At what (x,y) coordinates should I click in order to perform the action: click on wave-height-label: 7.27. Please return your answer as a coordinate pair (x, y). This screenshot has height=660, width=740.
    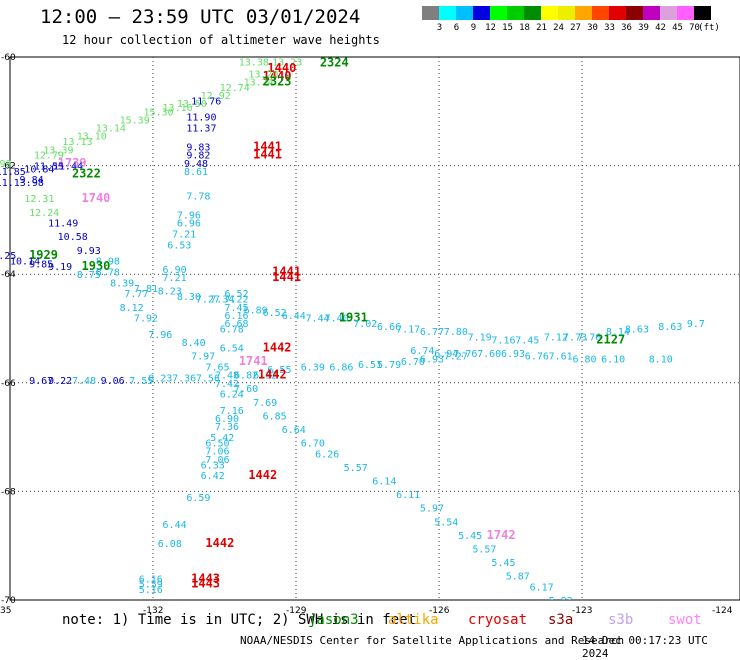
    Looking at the image, I should click on (208, 300).